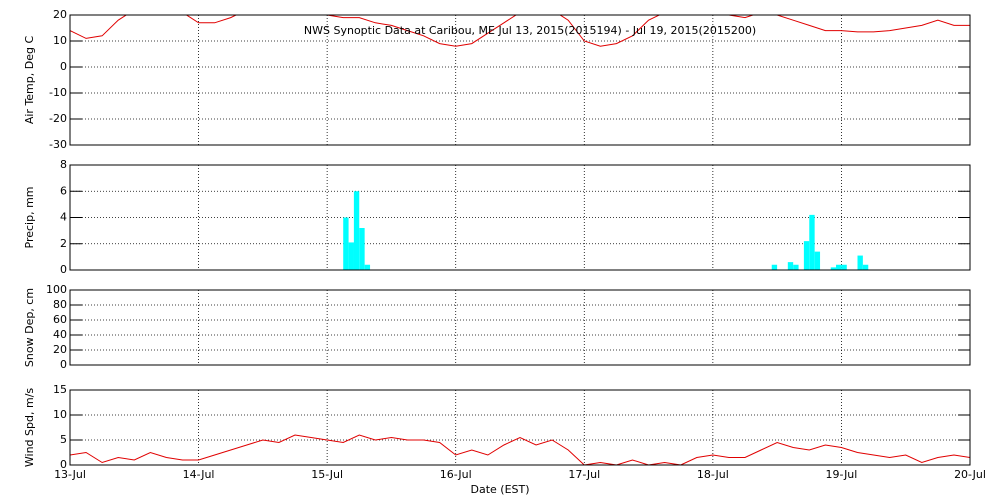 This screenshot has height=500, width=1000. I want to click on x-tick-label: 14-Jul, so click(199, 474).